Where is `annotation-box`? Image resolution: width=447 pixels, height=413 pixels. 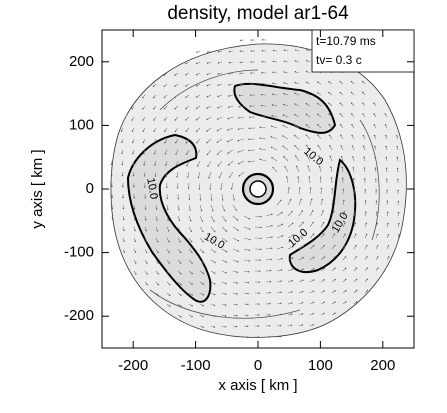 annotation-box is located at coordinates (363, 51).